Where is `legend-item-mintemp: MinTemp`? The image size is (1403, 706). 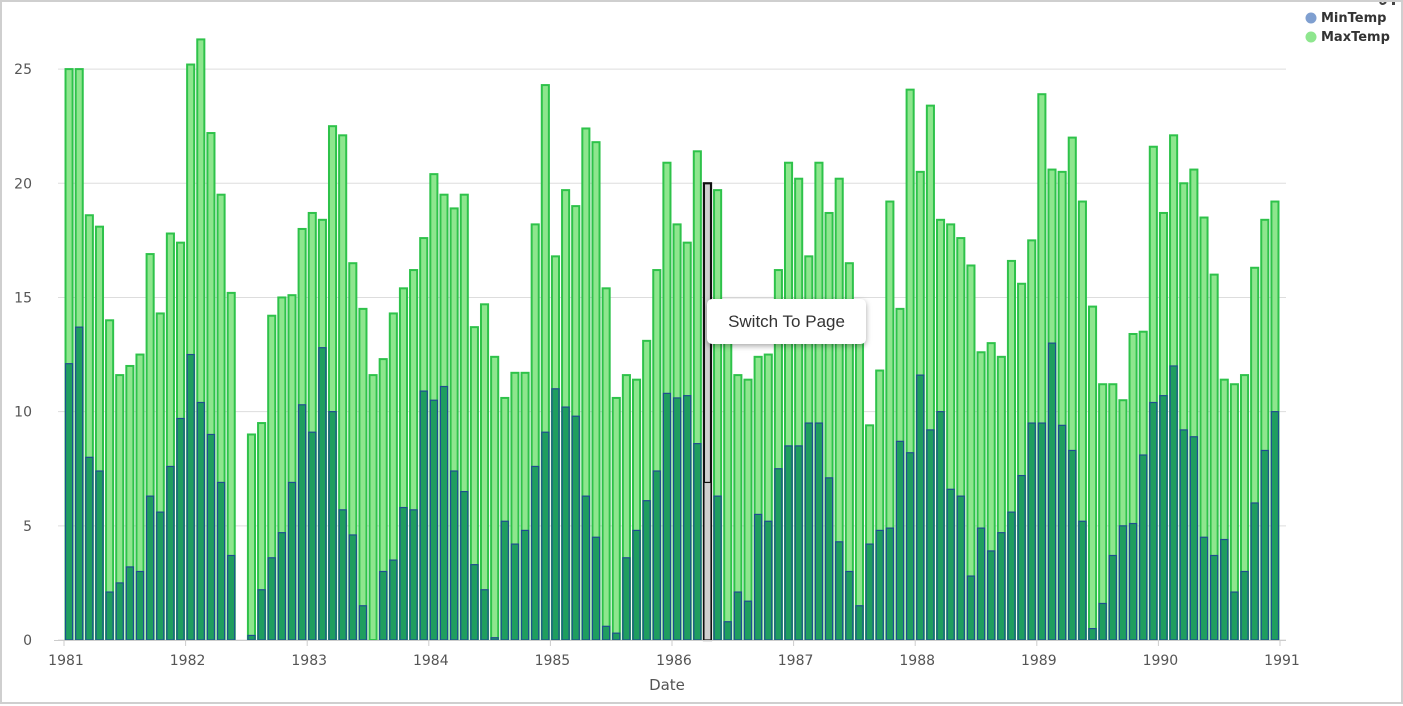
legend-item-mintemp: MinTemp is located at coordinates (1346, 18).